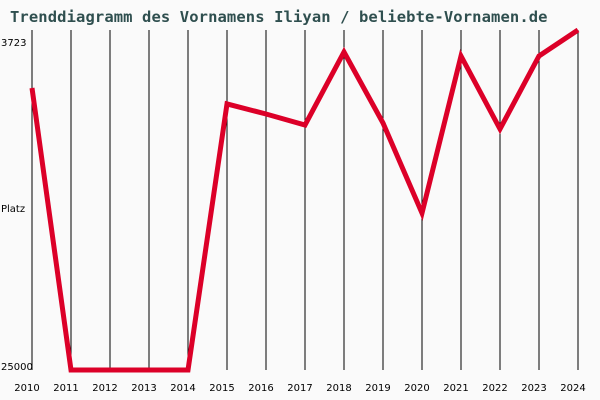 This screenshot has height=400, width=600. Describe the element at coordinates (377, 388) in the screenshot. I see `x-label-2019: 2019` at that location.